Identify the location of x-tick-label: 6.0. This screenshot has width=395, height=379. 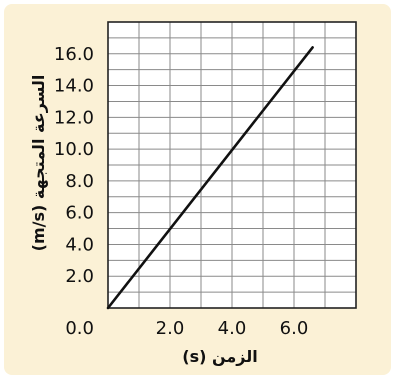
(294, 328).